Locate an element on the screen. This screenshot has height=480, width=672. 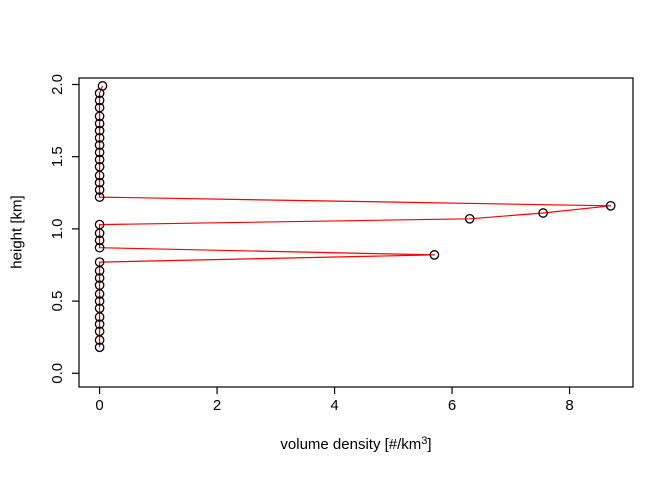
x-axis-tick-label: 0 is located at coordinates (99, 405).